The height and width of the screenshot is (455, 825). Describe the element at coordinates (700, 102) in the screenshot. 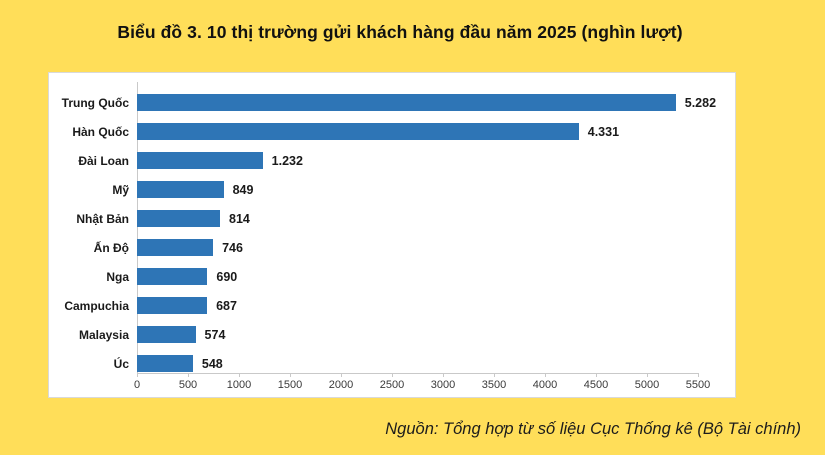

I see `value-label: 5.282` at that location.